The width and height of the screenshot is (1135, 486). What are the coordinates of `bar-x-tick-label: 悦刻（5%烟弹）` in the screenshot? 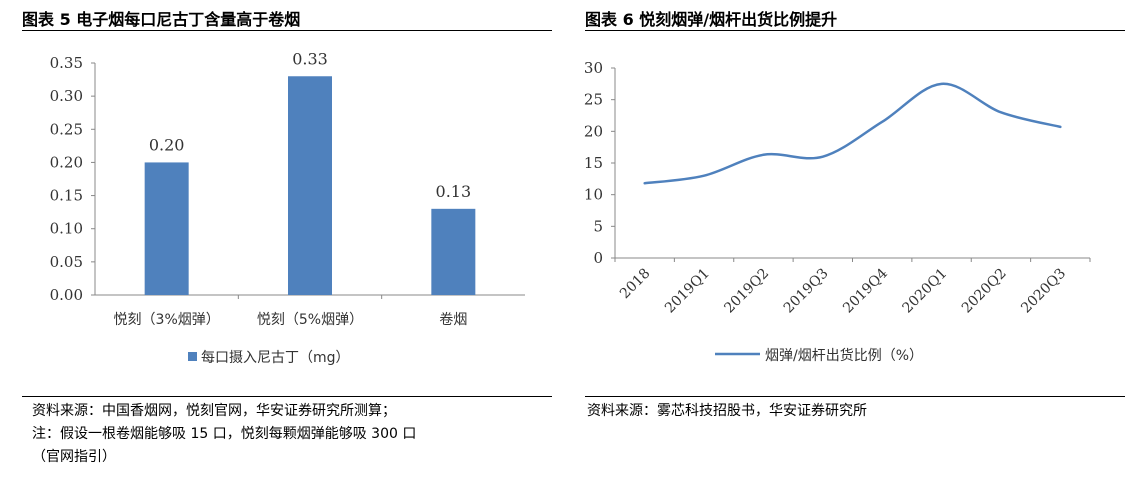 It's located at (310, 320).